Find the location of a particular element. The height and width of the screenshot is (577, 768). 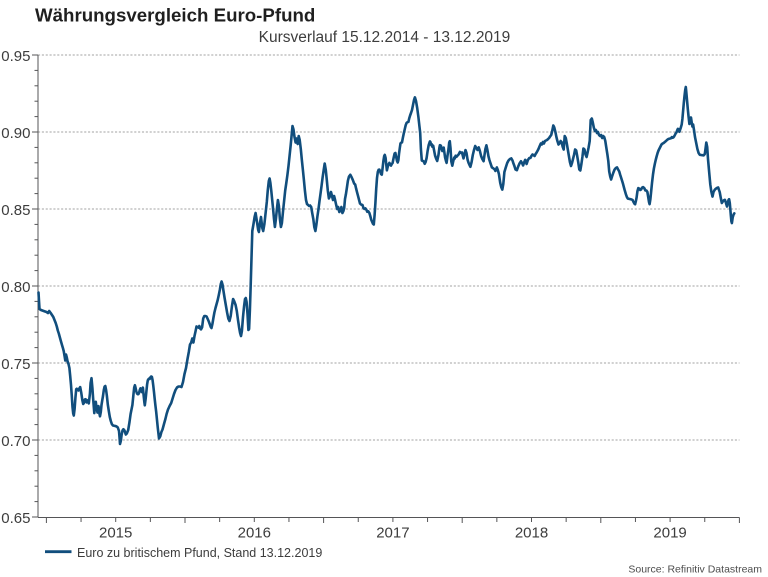

svg-text: 0.70 is located at coordinates (15, 441).